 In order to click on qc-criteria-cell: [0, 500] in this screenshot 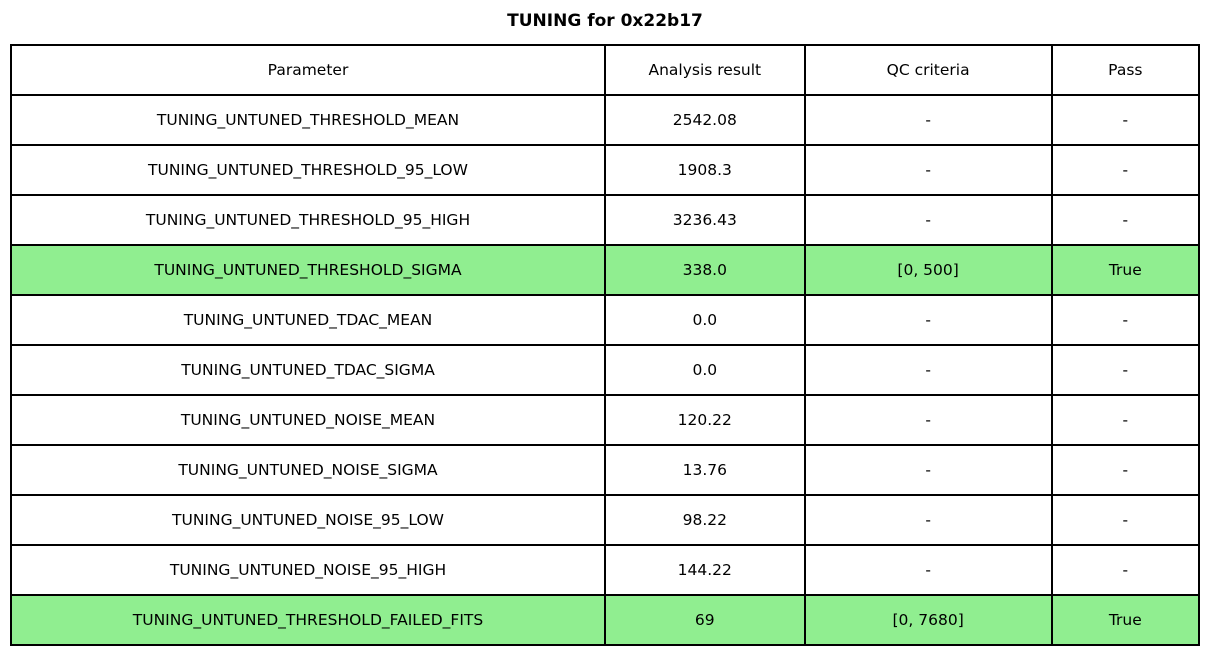, I will do `click(928, 270)`.